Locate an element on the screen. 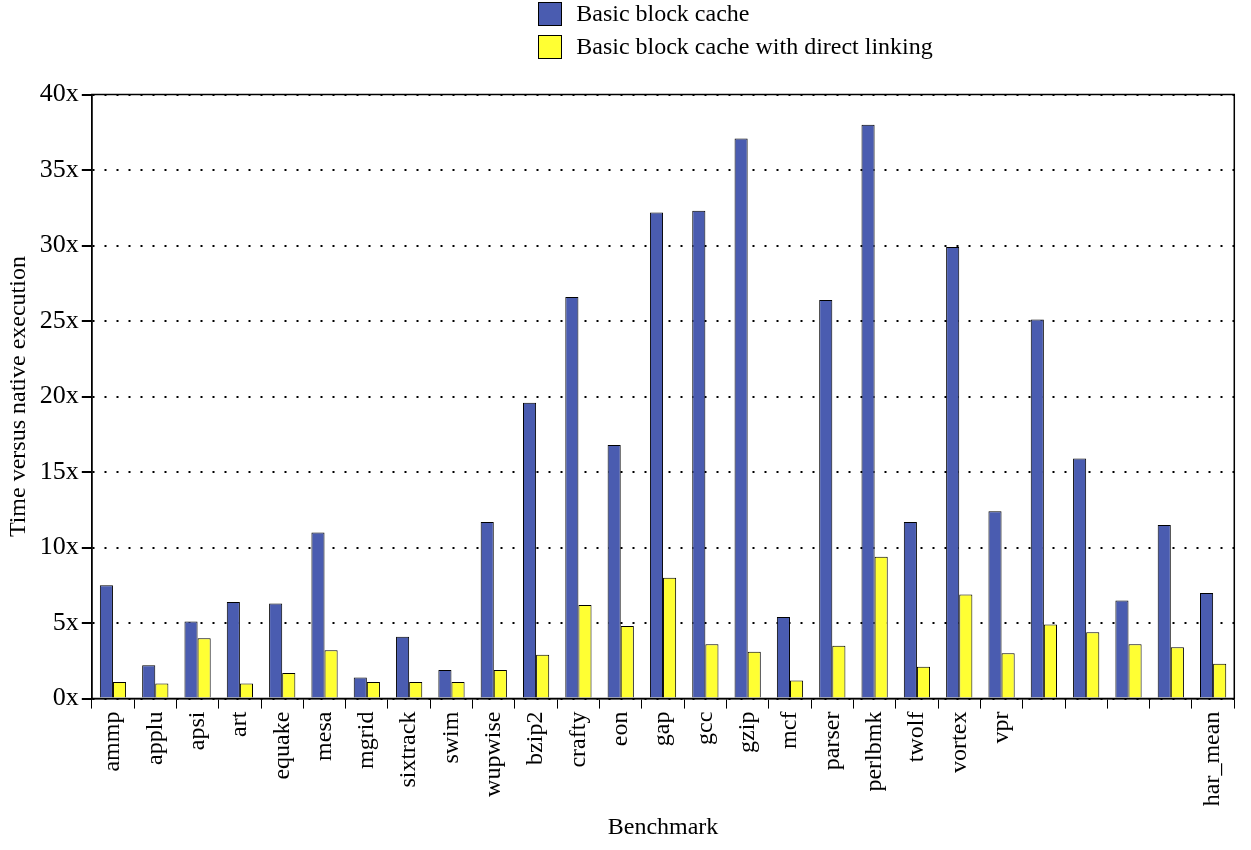  x-tick-label: vpr is located at coordinates (999, 727).